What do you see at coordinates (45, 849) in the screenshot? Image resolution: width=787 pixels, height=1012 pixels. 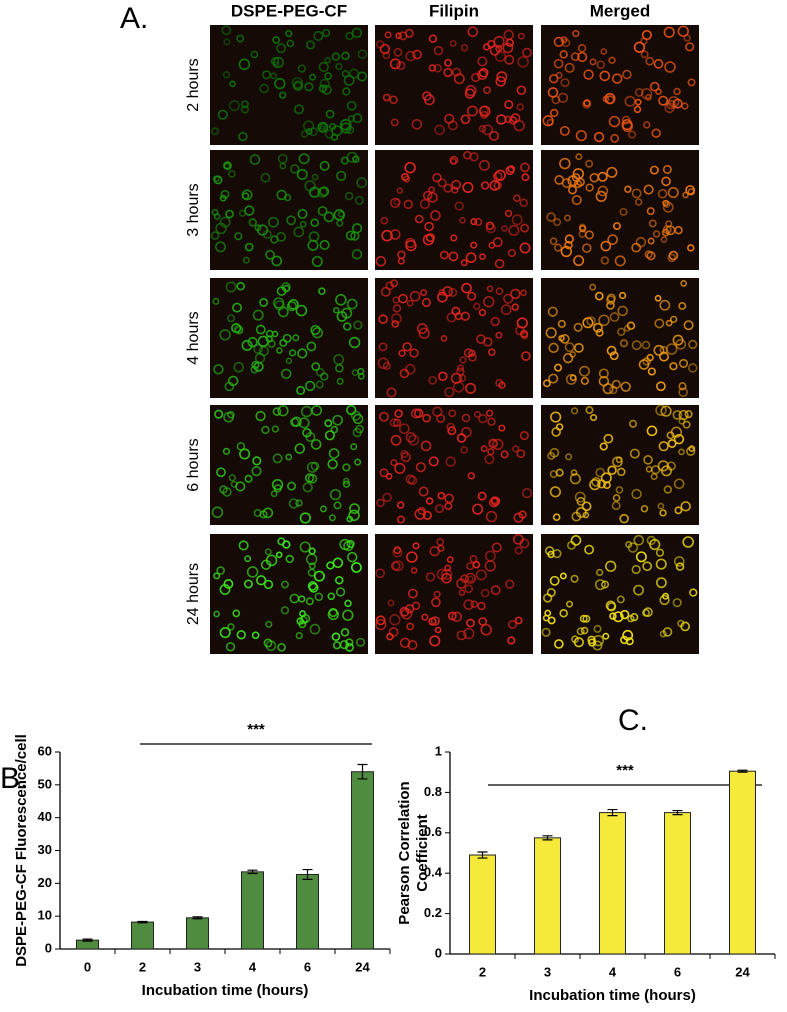 I see `y-tick-label: 30` at bounding box center [45, 849].